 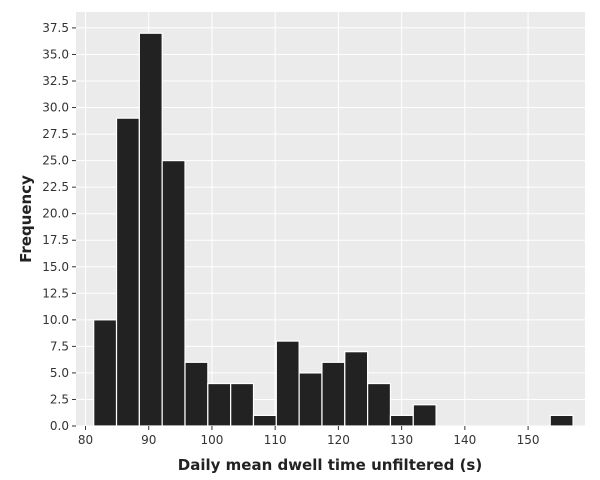 What do you see at coordinates (59, 426) in the screenshot?
I see `y-tick-label: 0.0` at bounding box center [59, 426].